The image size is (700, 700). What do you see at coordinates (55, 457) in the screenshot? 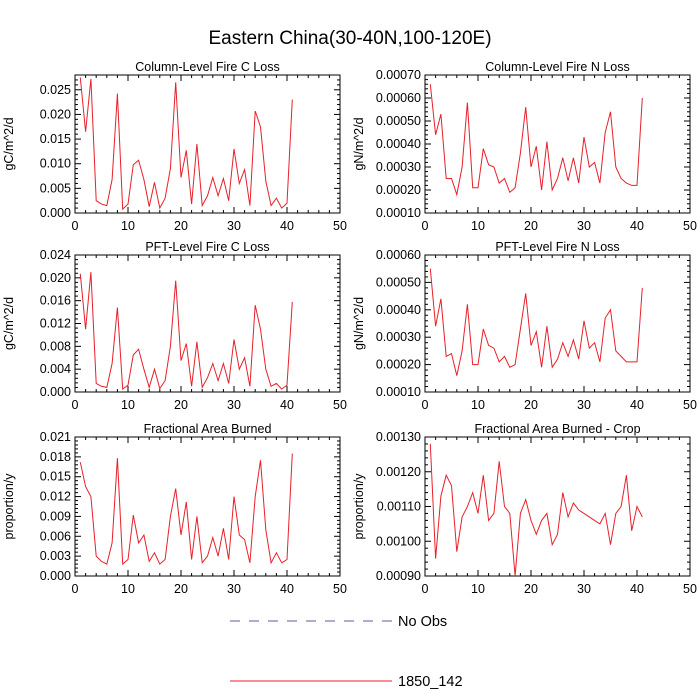
I see `y-tick-label: 0.018` at bounding box center [55, 457].